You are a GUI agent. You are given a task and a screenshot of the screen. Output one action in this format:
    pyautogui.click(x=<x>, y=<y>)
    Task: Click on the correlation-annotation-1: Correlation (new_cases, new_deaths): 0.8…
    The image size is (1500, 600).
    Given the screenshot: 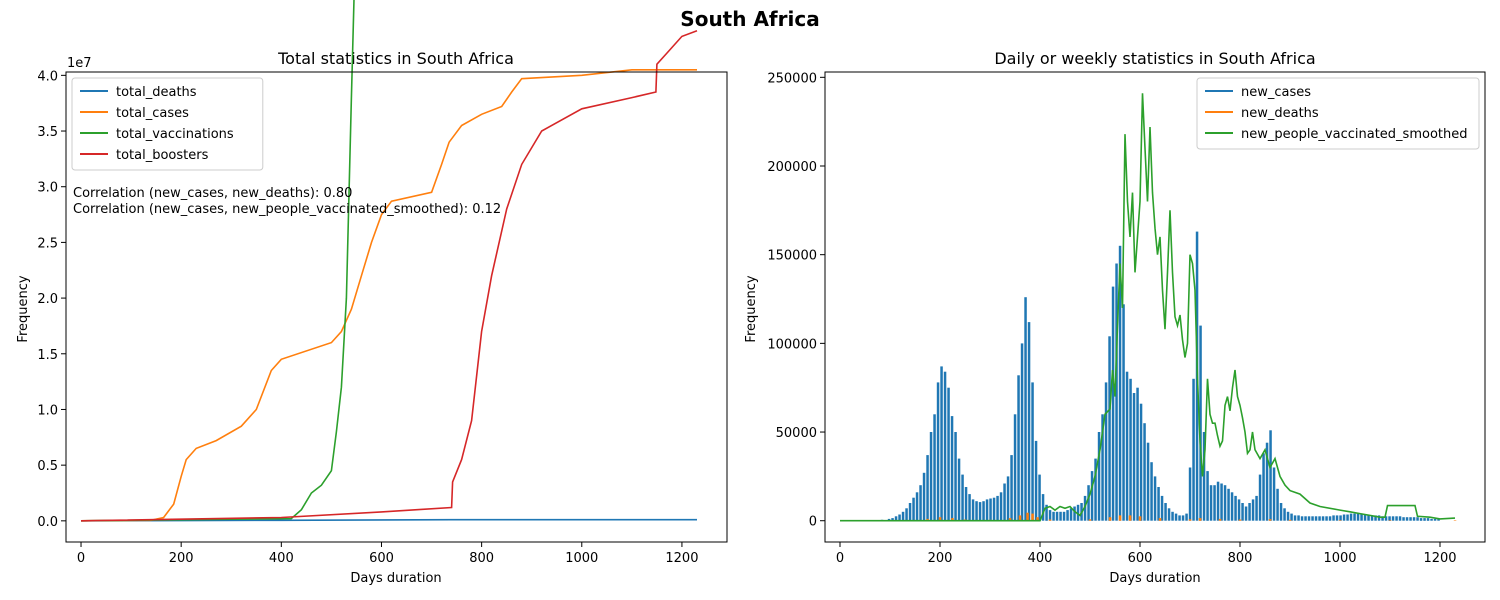 What is the action you would take?
    pyautogui.click(x=212, y=193)
    